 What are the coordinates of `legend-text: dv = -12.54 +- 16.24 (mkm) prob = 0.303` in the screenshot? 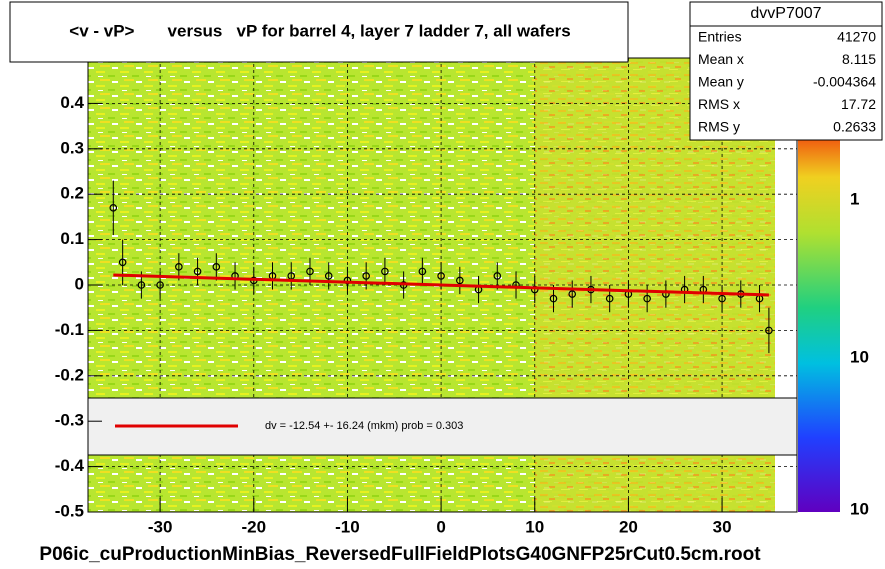 It's located at (364, 426).